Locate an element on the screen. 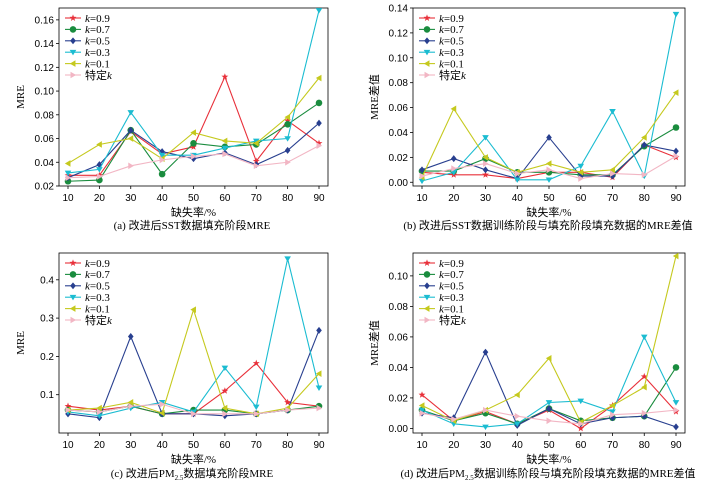 This screenshot has width=704, height=486. x-tick-label: 70 is located at coordinates (257, 198).